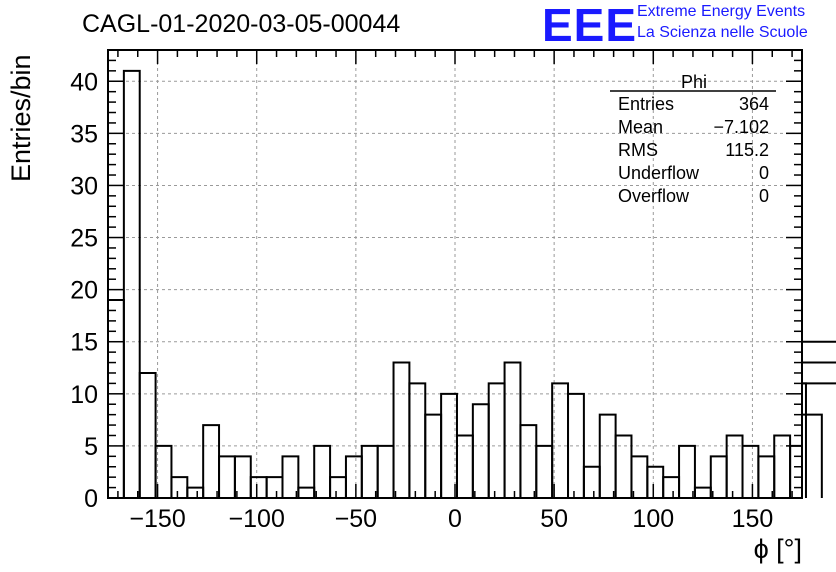 The height and width of the screenshot is (572, 836). I want to click on y-tick-label: 35, so click(84, 134).